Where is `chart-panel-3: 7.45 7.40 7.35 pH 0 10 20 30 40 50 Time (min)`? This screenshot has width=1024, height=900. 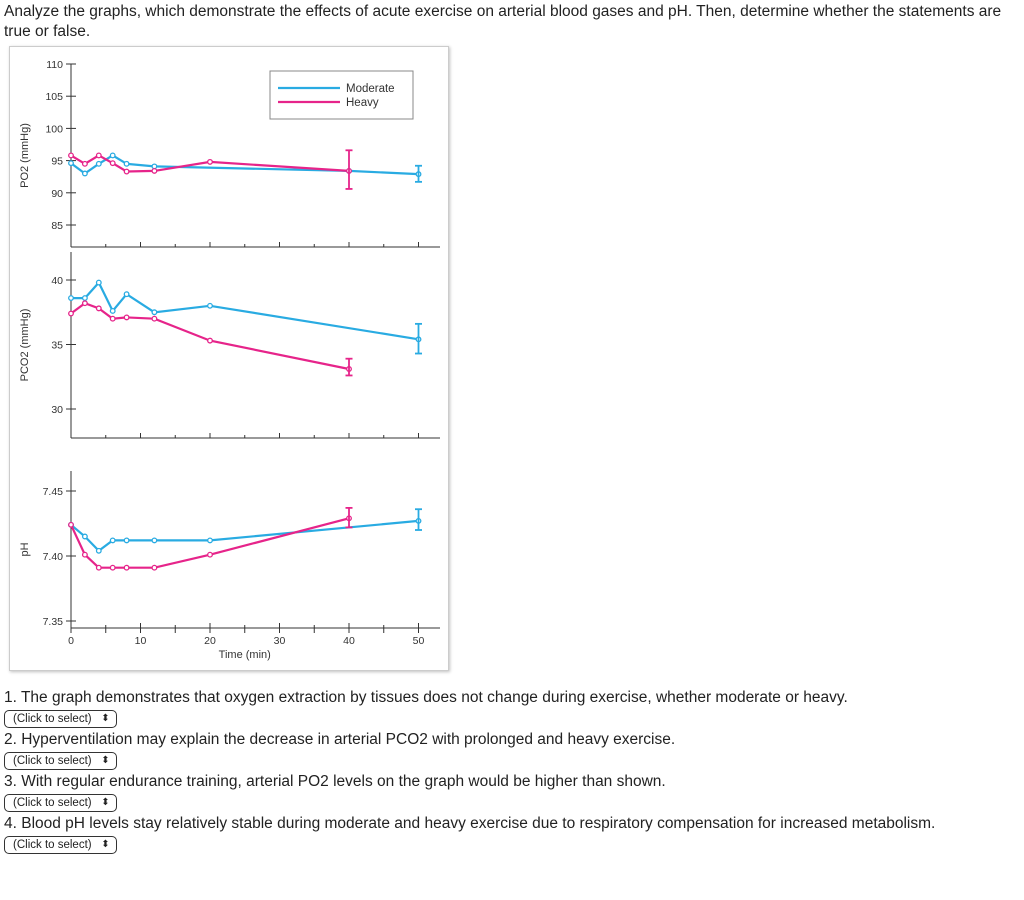
chart-panel-3: 7.45 7.40 7.35 pH 0 10 20 30 40 50 Time (min) is located at coordinates (229, 566).